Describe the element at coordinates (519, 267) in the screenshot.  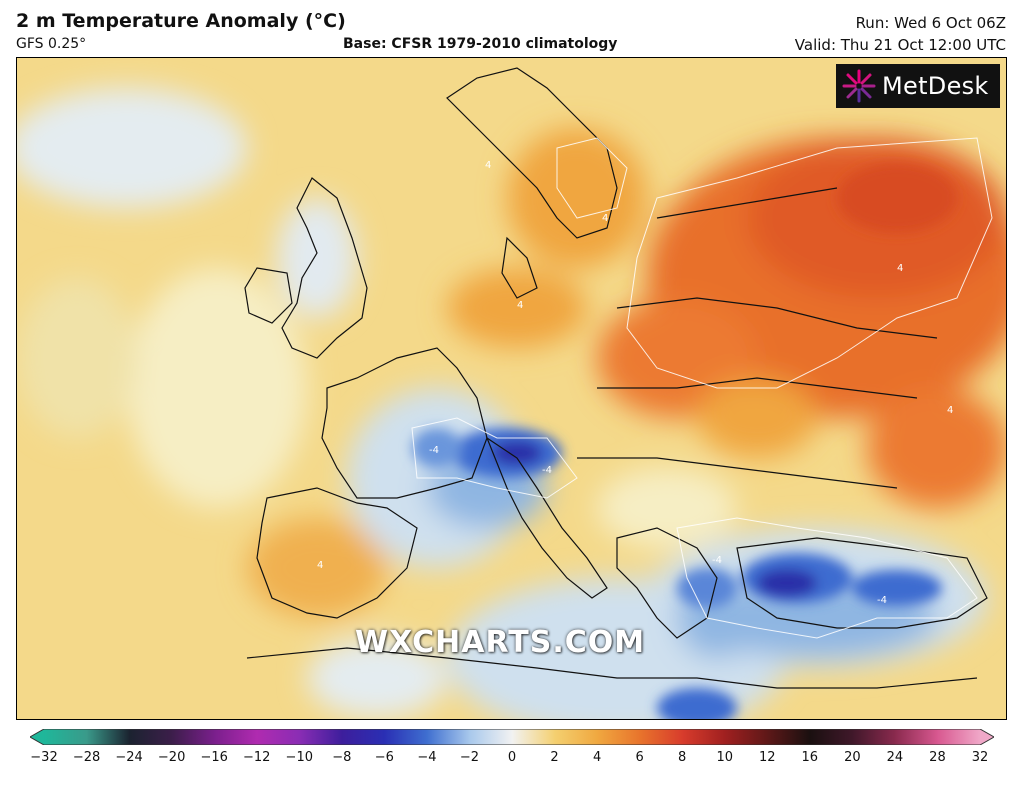
I see `denmark-outline` at that location.